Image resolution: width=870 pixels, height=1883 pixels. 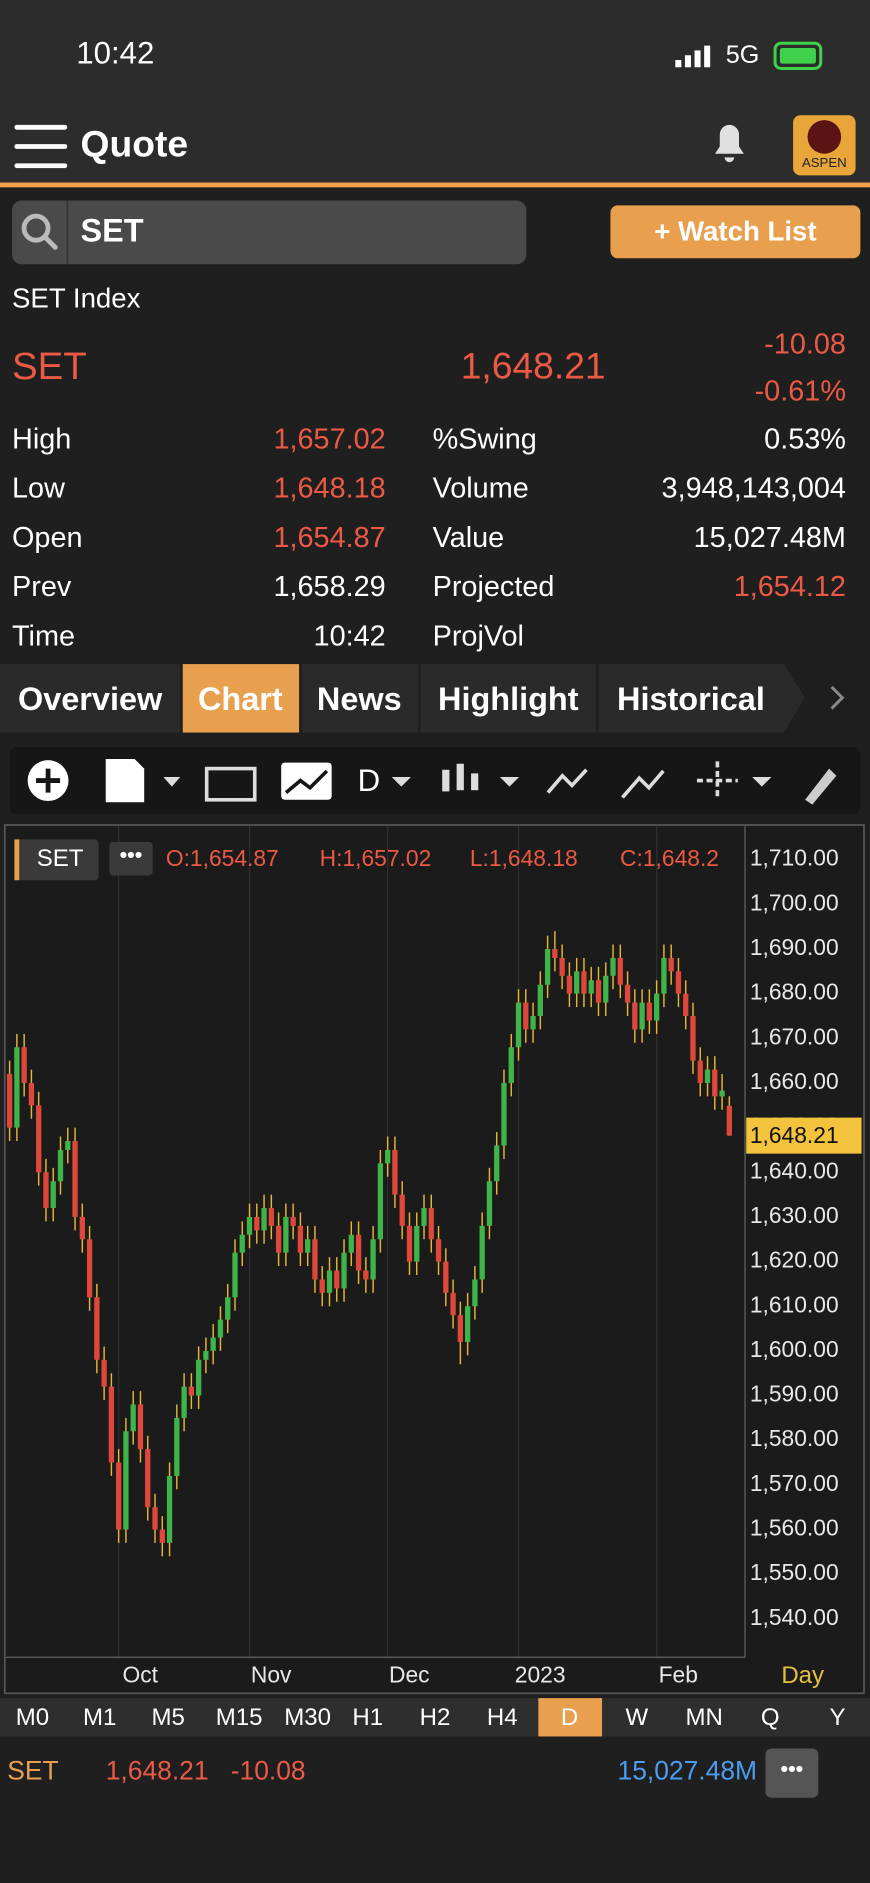 I want to click on timeframe: MN, so click(x=703, y=1717).